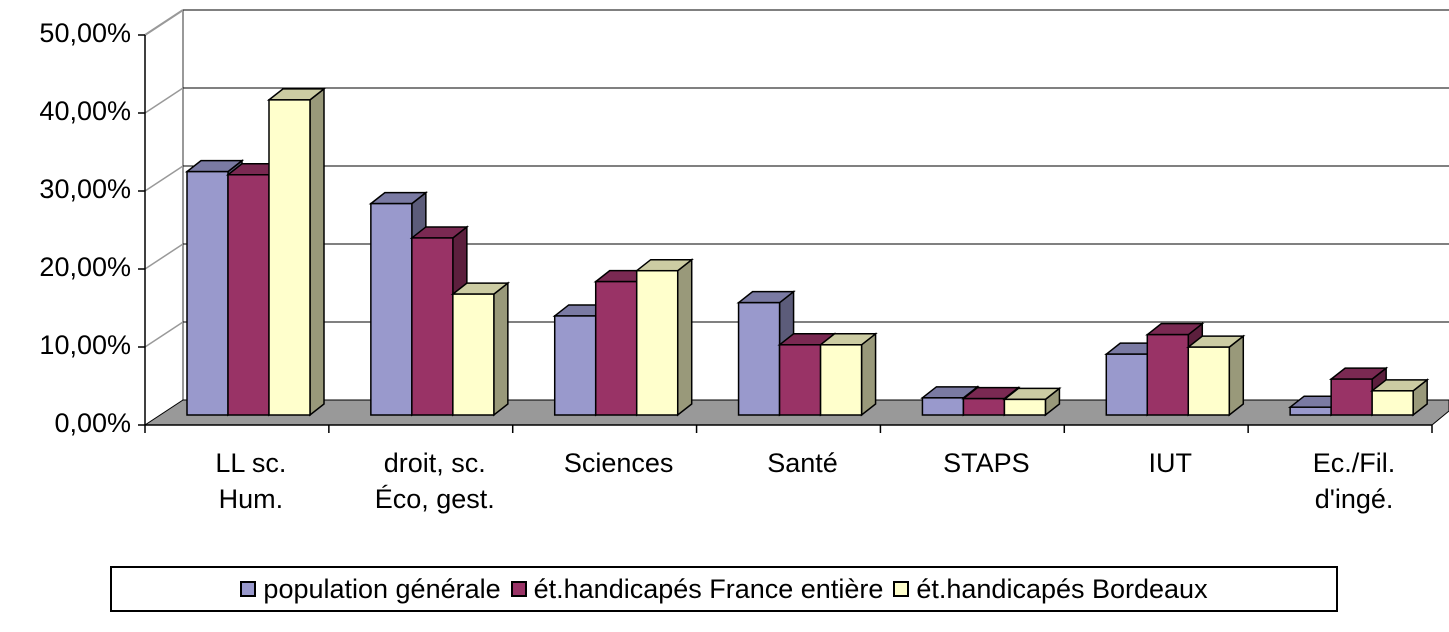 This screenshot has height=632, width=1449. I want to click on y-tick-label: 20,00%, so click(85, 267).